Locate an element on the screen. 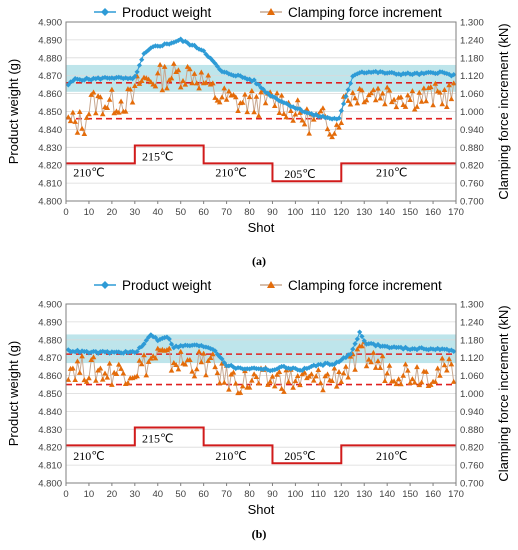 Image resolution: width=518 pixels, height=550 pixels. x-tick-label: 110 is located at coordinates (318, 212).